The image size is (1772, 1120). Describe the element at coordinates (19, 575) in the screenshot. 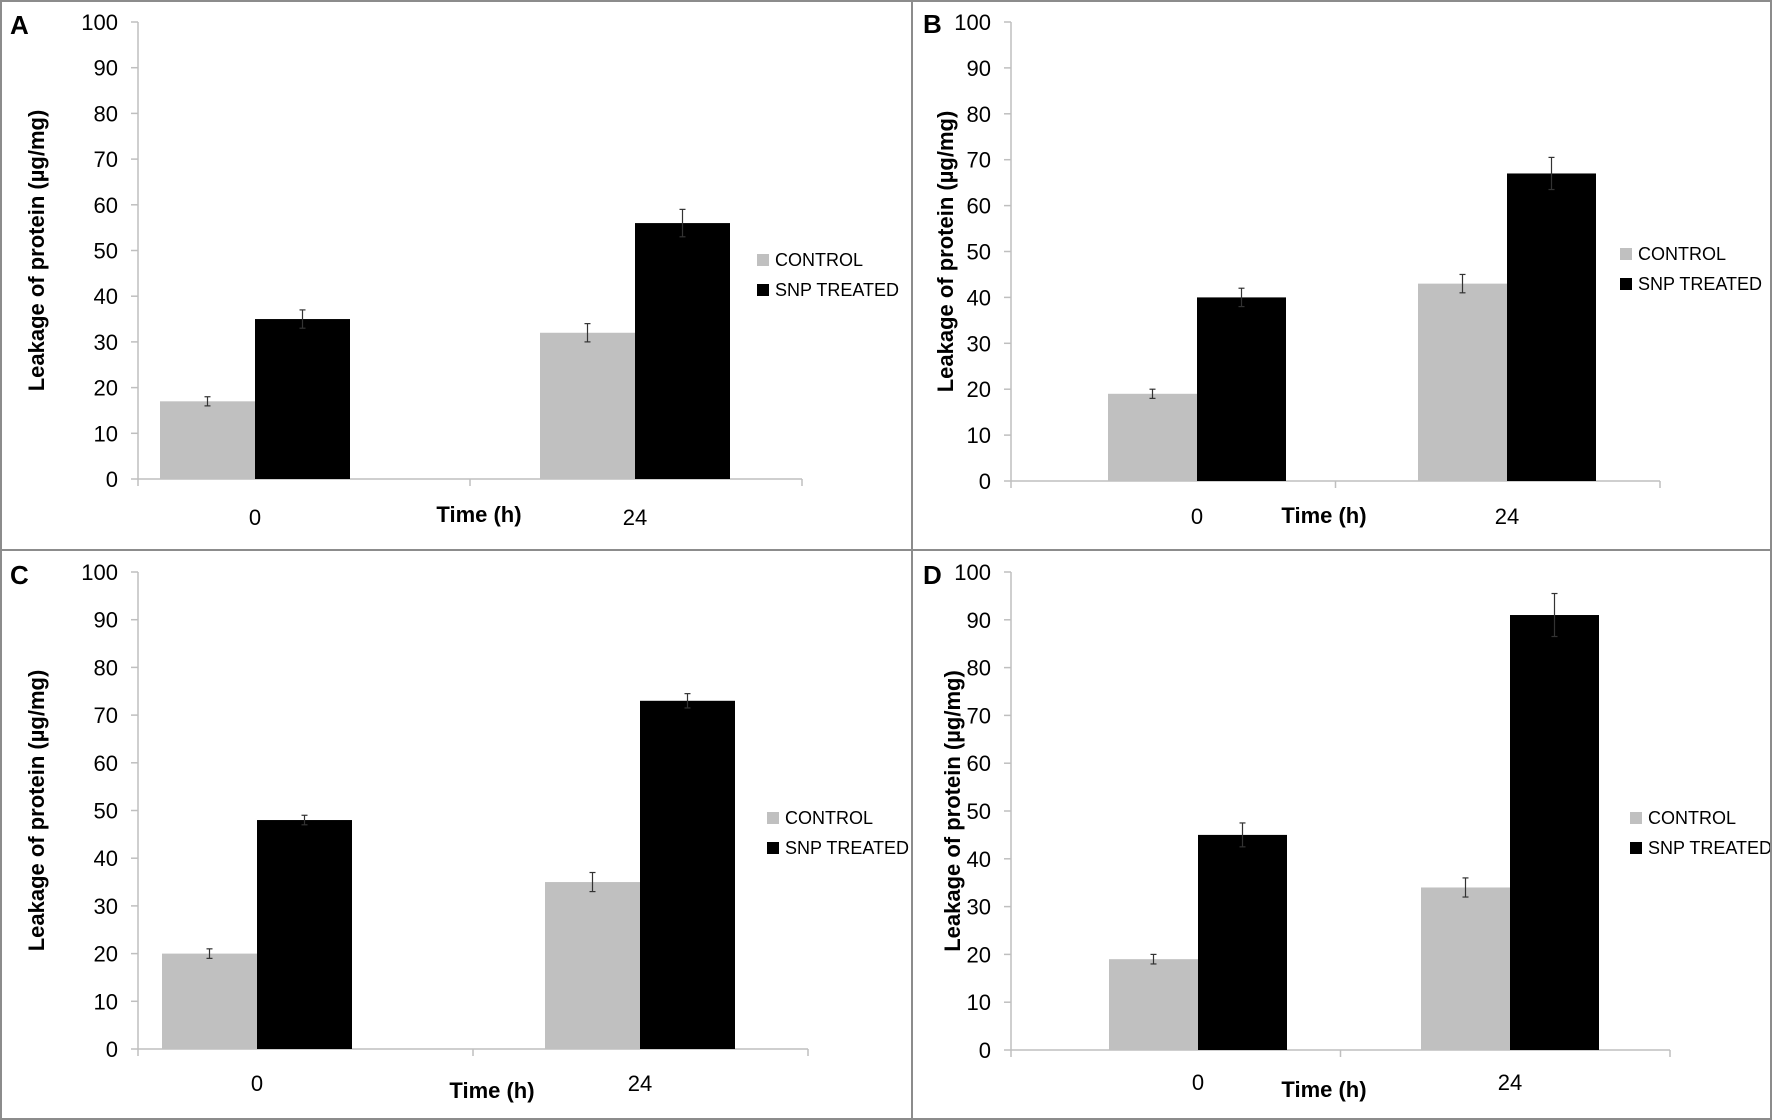

I see `panel-label: C` at that location.